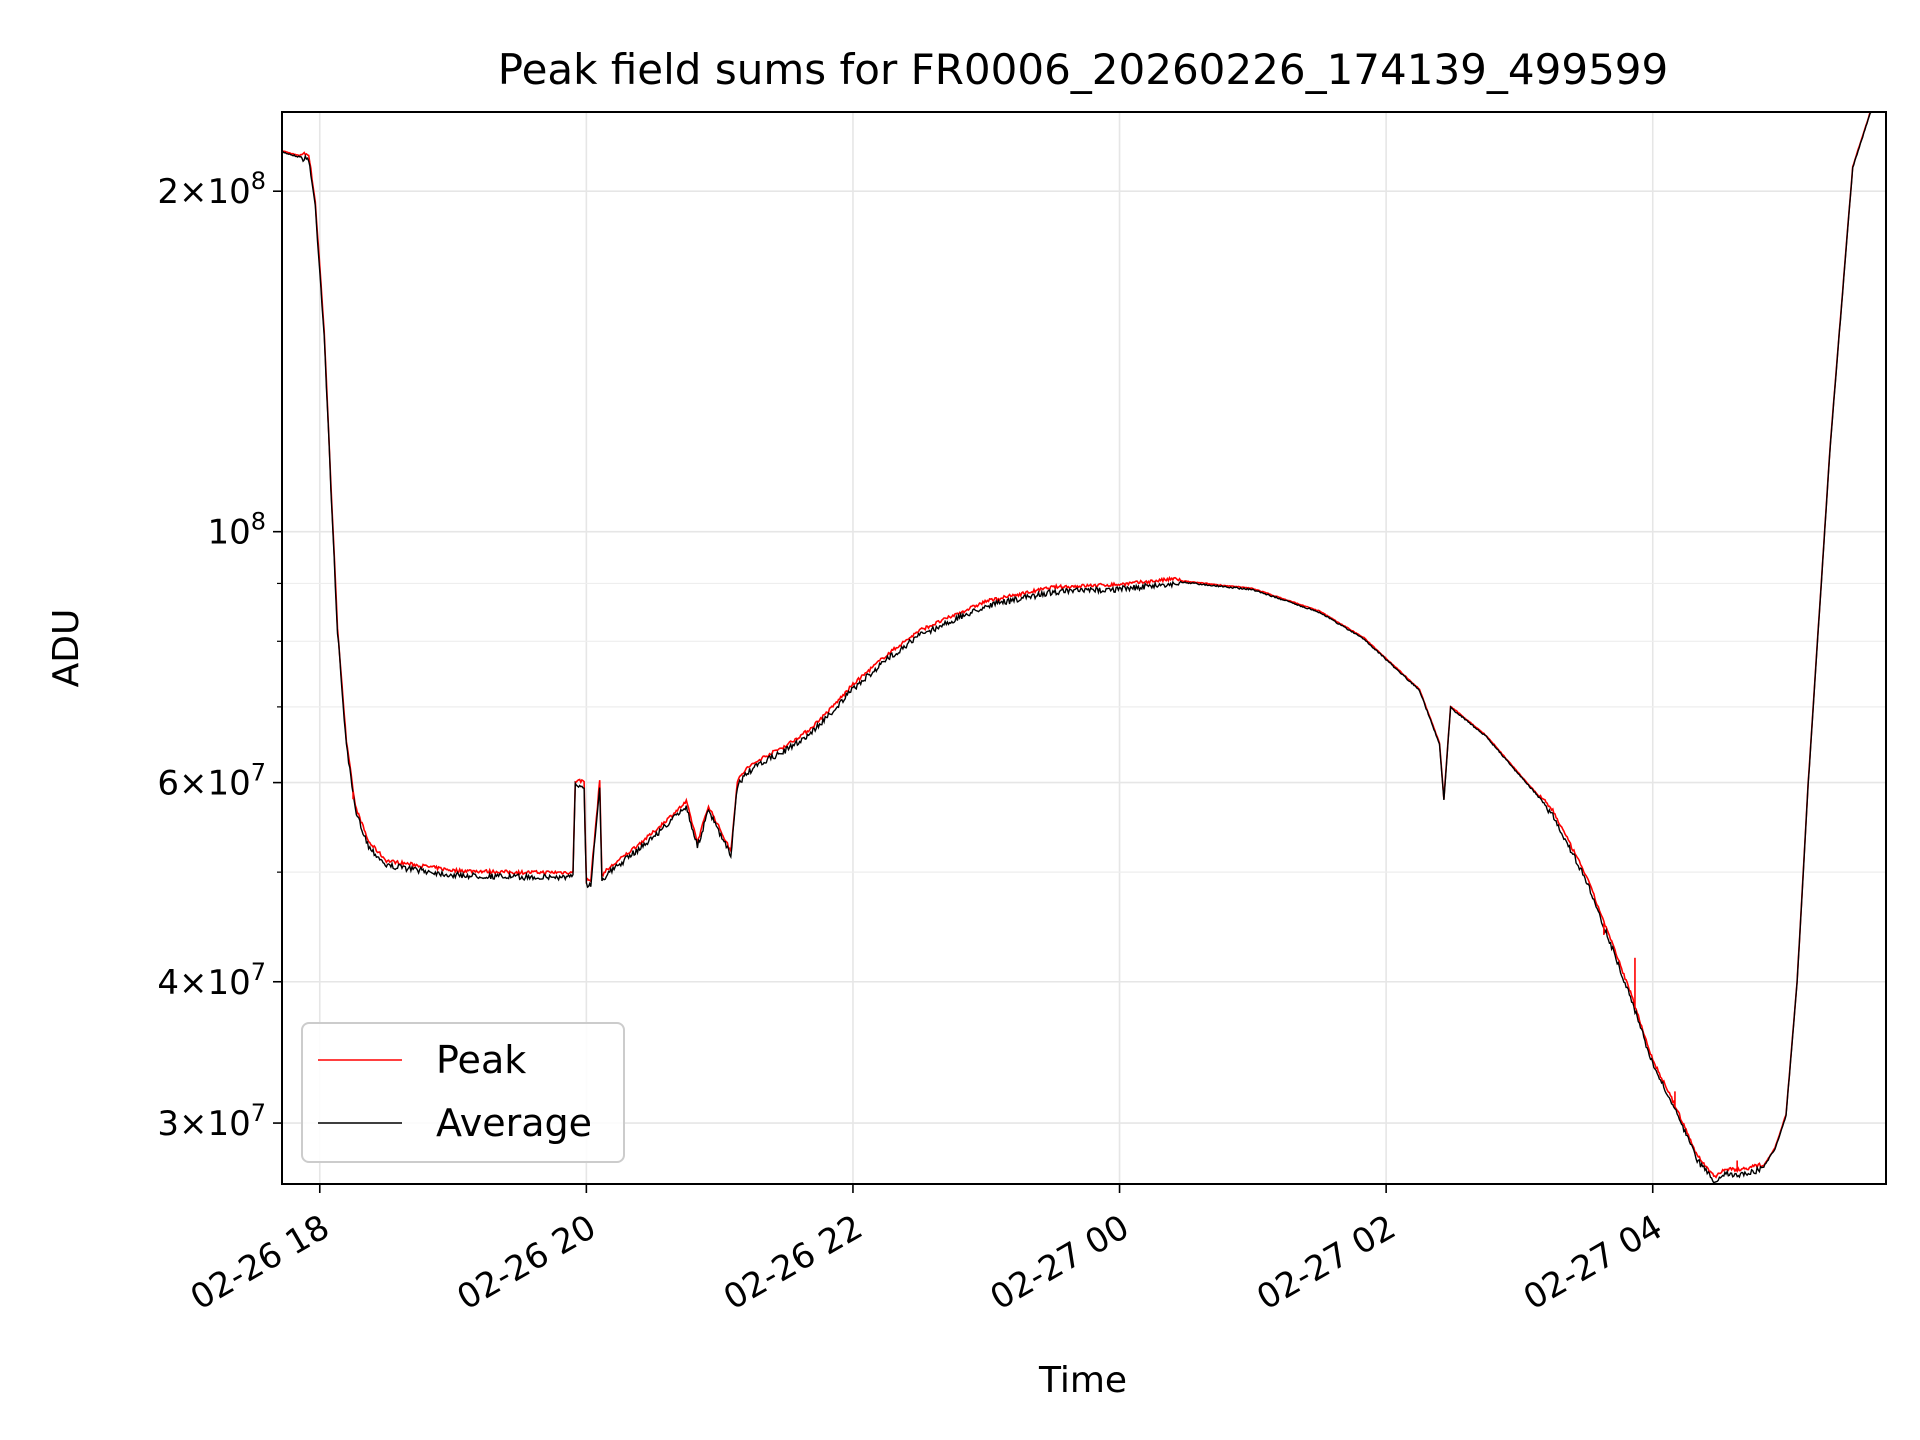  I want to click on legend-box, so click(463, 1092).